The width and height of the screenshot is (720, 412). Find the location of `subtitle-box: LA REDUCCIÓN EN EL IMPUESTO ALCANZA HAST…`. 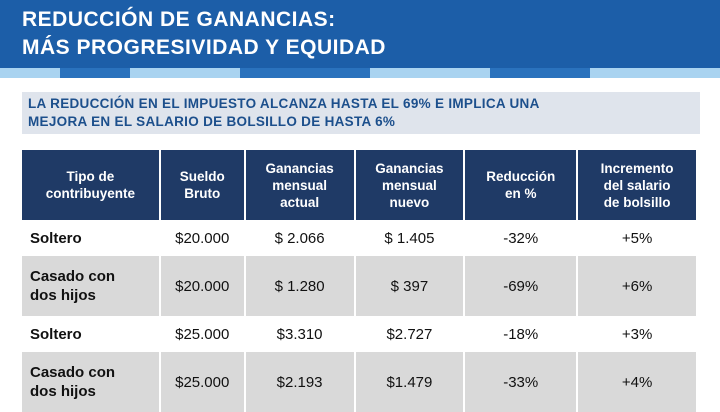

subtitle-box: LA REDUCCIÓN EN EL IMPUESTO ALCANZA HAST… is located at coordinates (361, 113).